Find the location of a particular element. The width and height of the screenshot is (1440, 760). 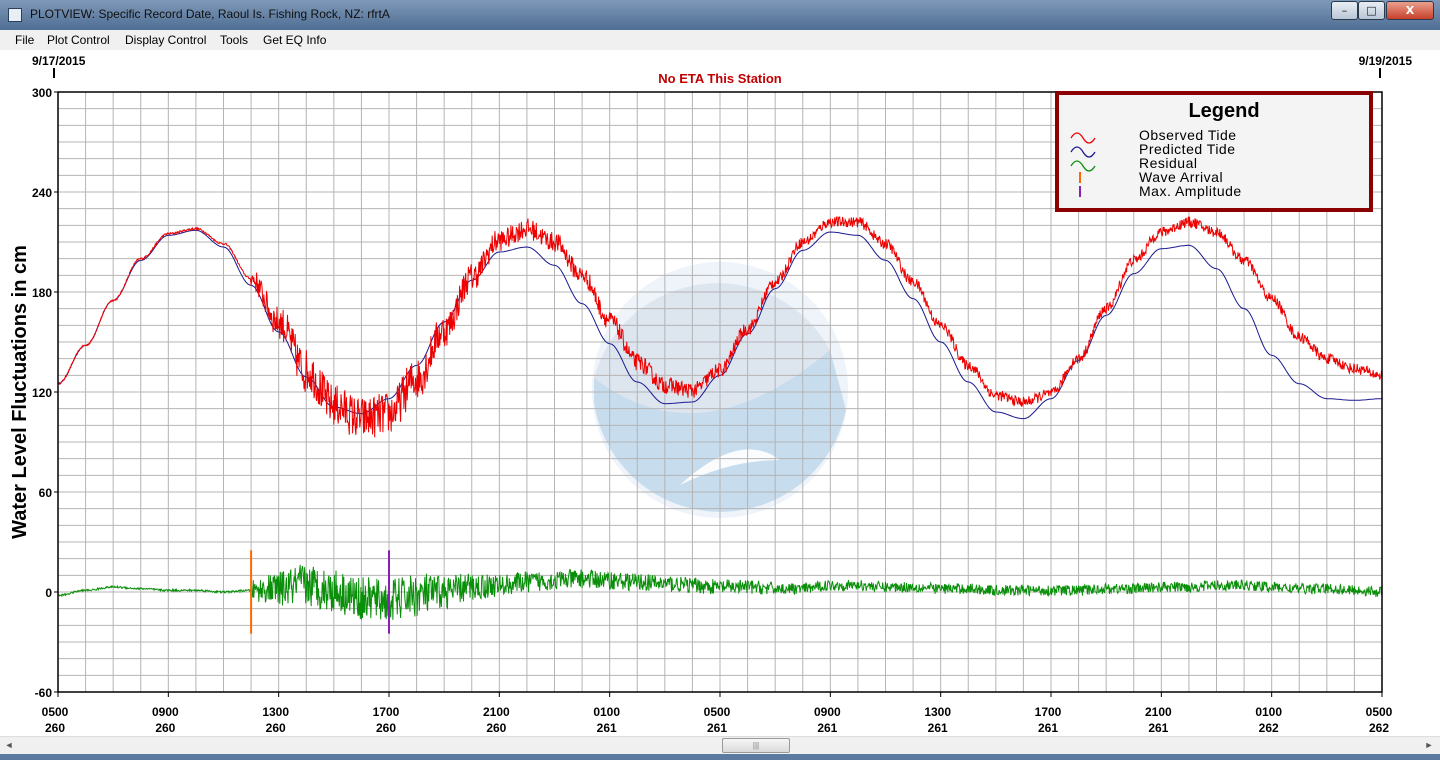

series-residual is located at coordinates (720, 592).